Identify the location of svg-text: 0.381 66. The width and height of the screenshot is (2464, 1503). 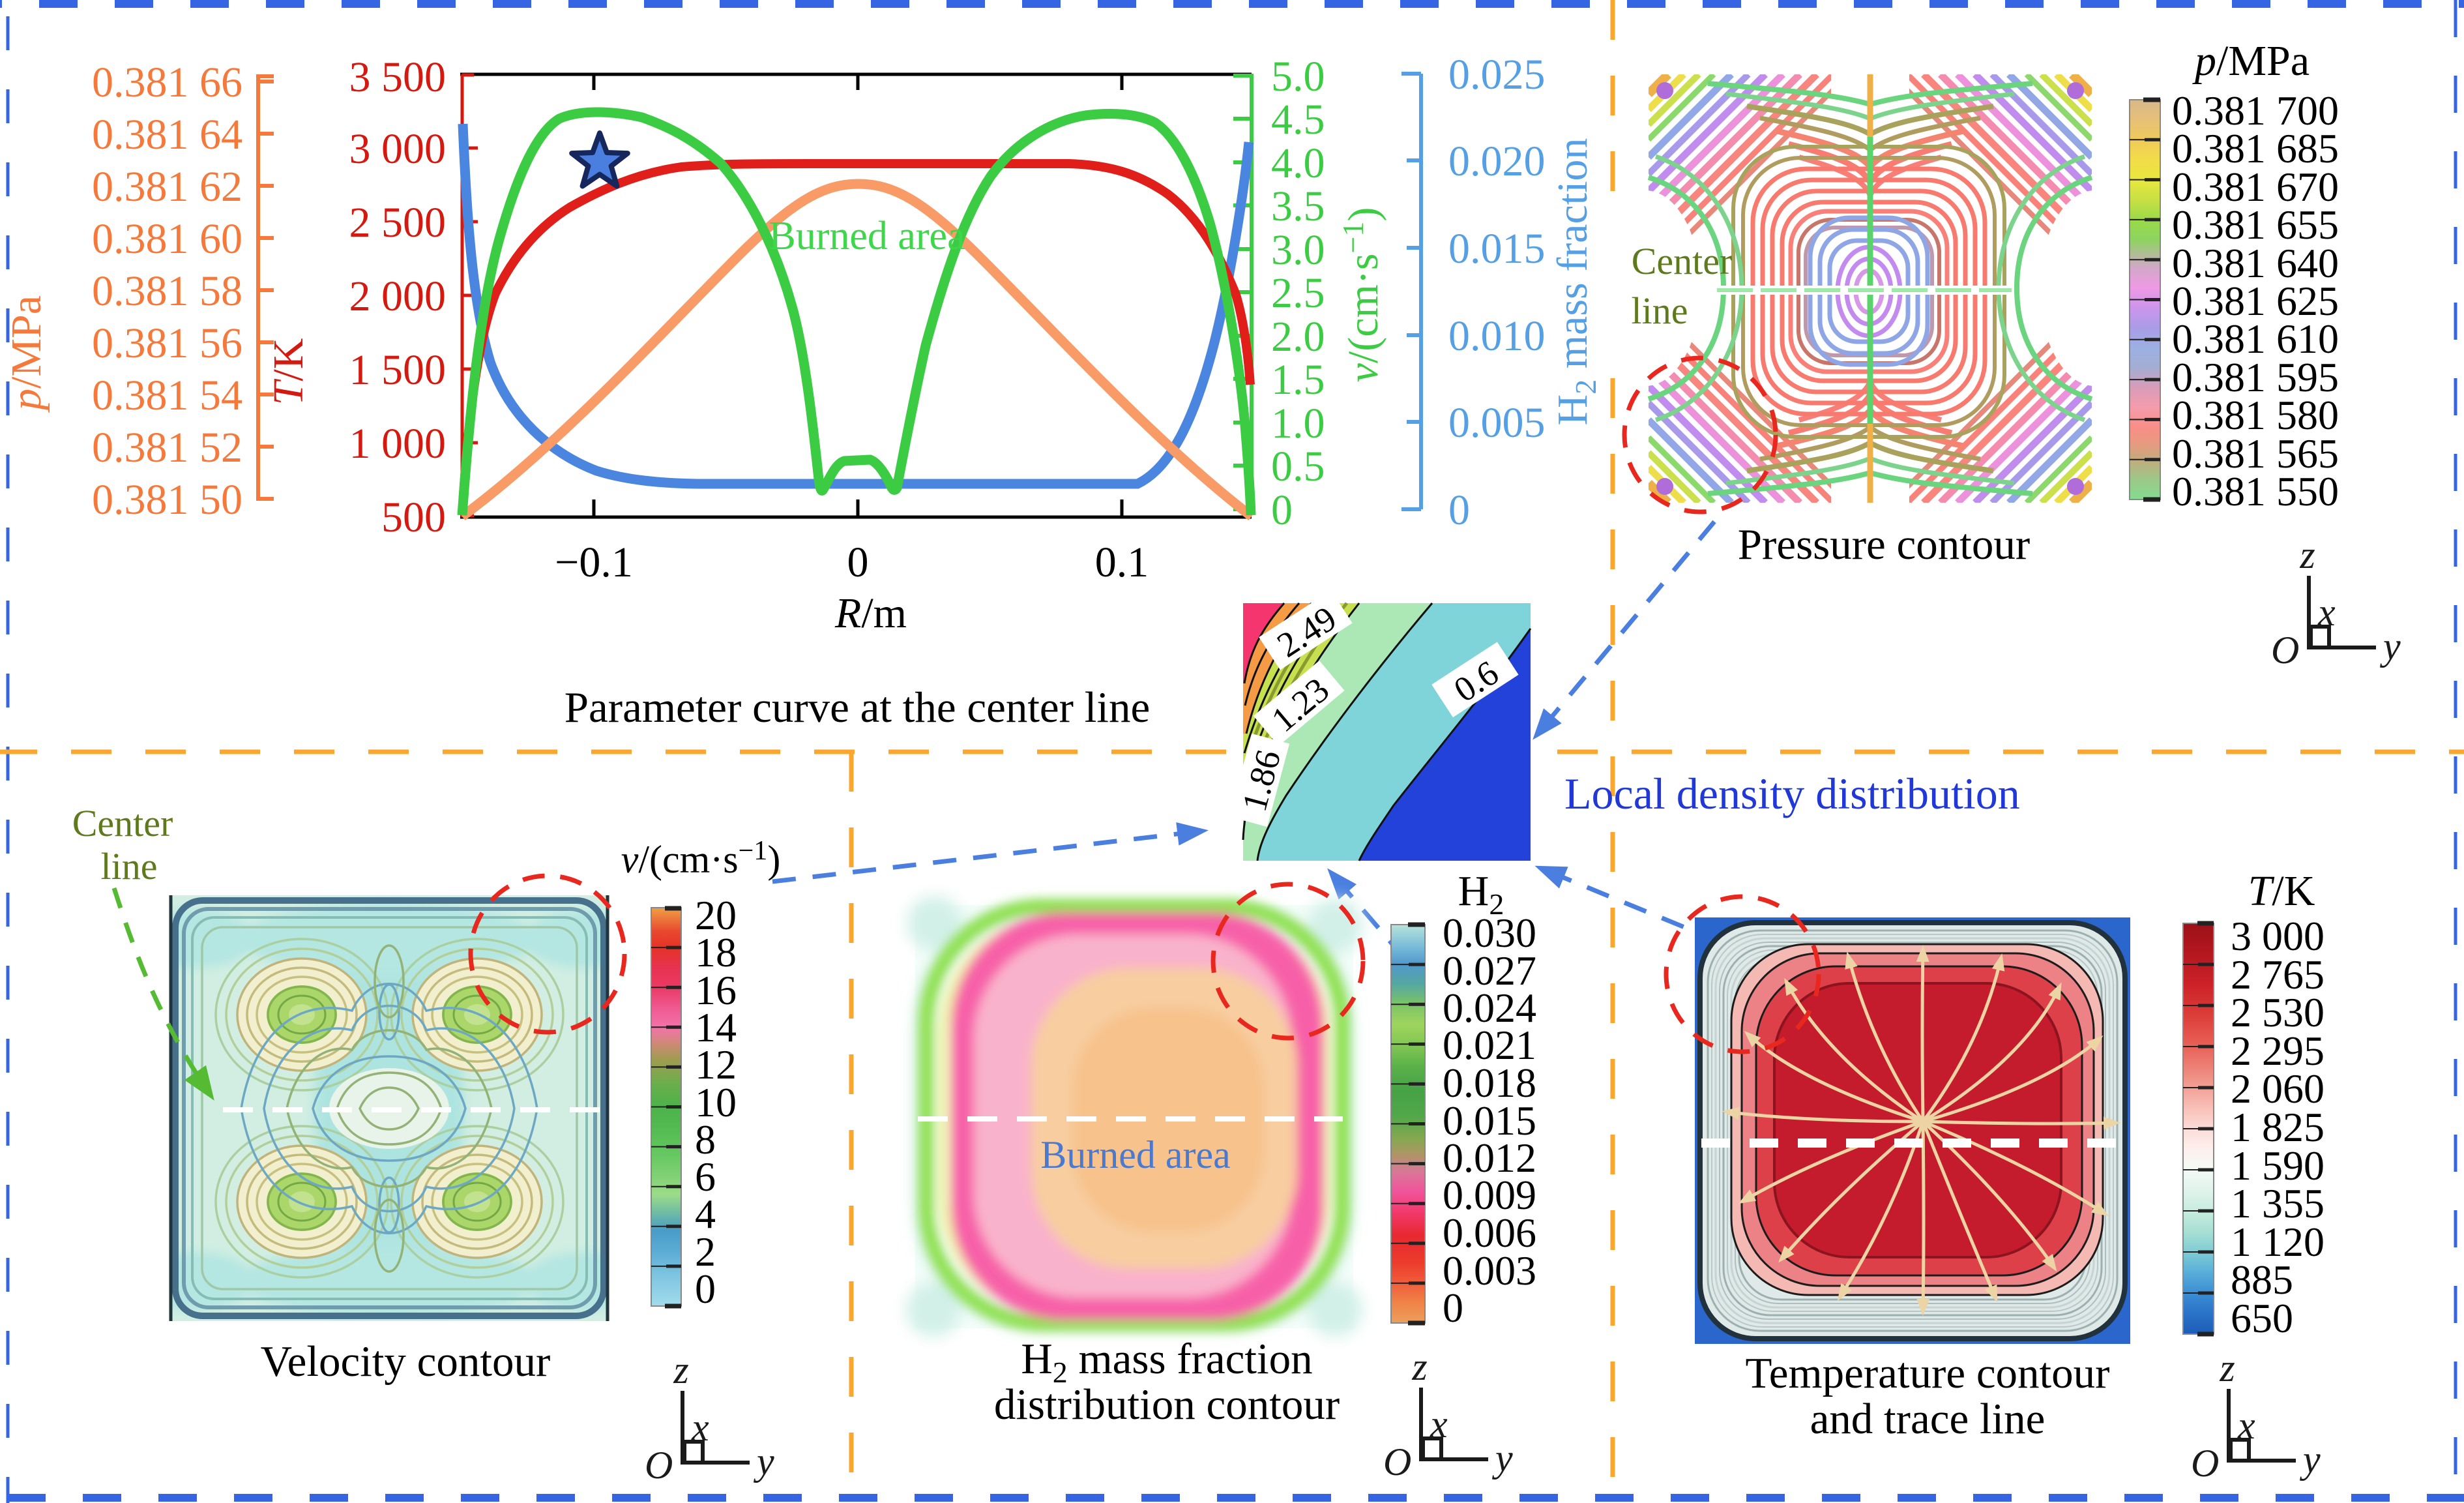
(167, 83).